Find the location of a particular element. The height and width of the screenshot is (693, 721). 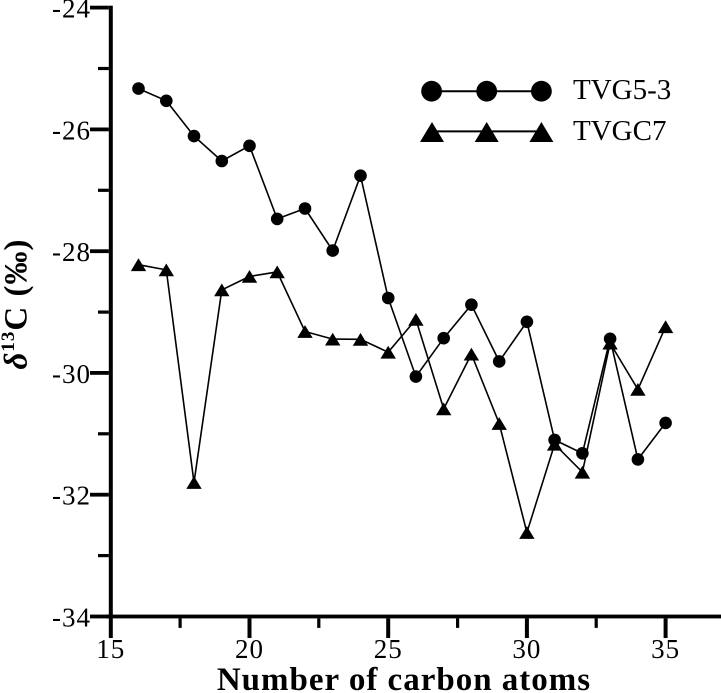

svg-text: 20 is located at coordinates (249, 649).